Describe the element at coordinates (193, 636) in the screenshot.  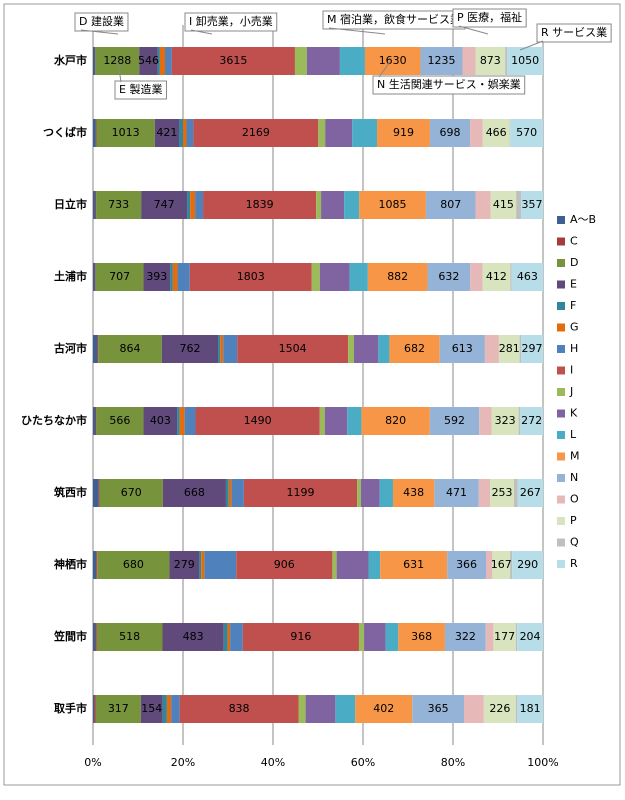
I see `data-label: 483` at that location.